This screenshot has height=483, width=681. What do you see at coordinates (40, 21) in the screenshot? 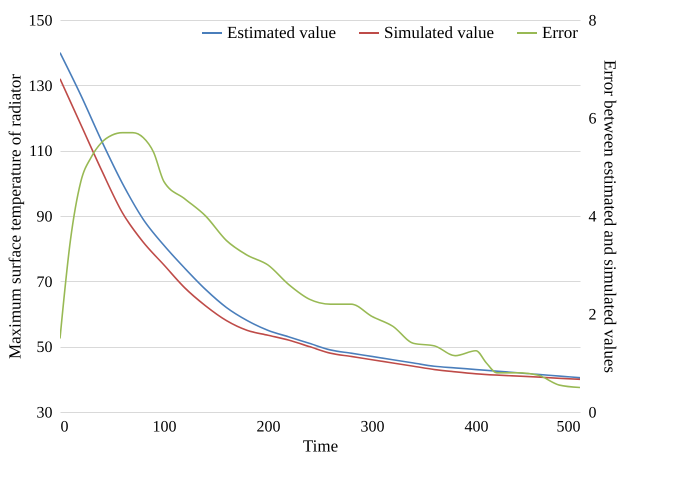
I see `y-tick-label: 150` at bounding box center [40, 21].